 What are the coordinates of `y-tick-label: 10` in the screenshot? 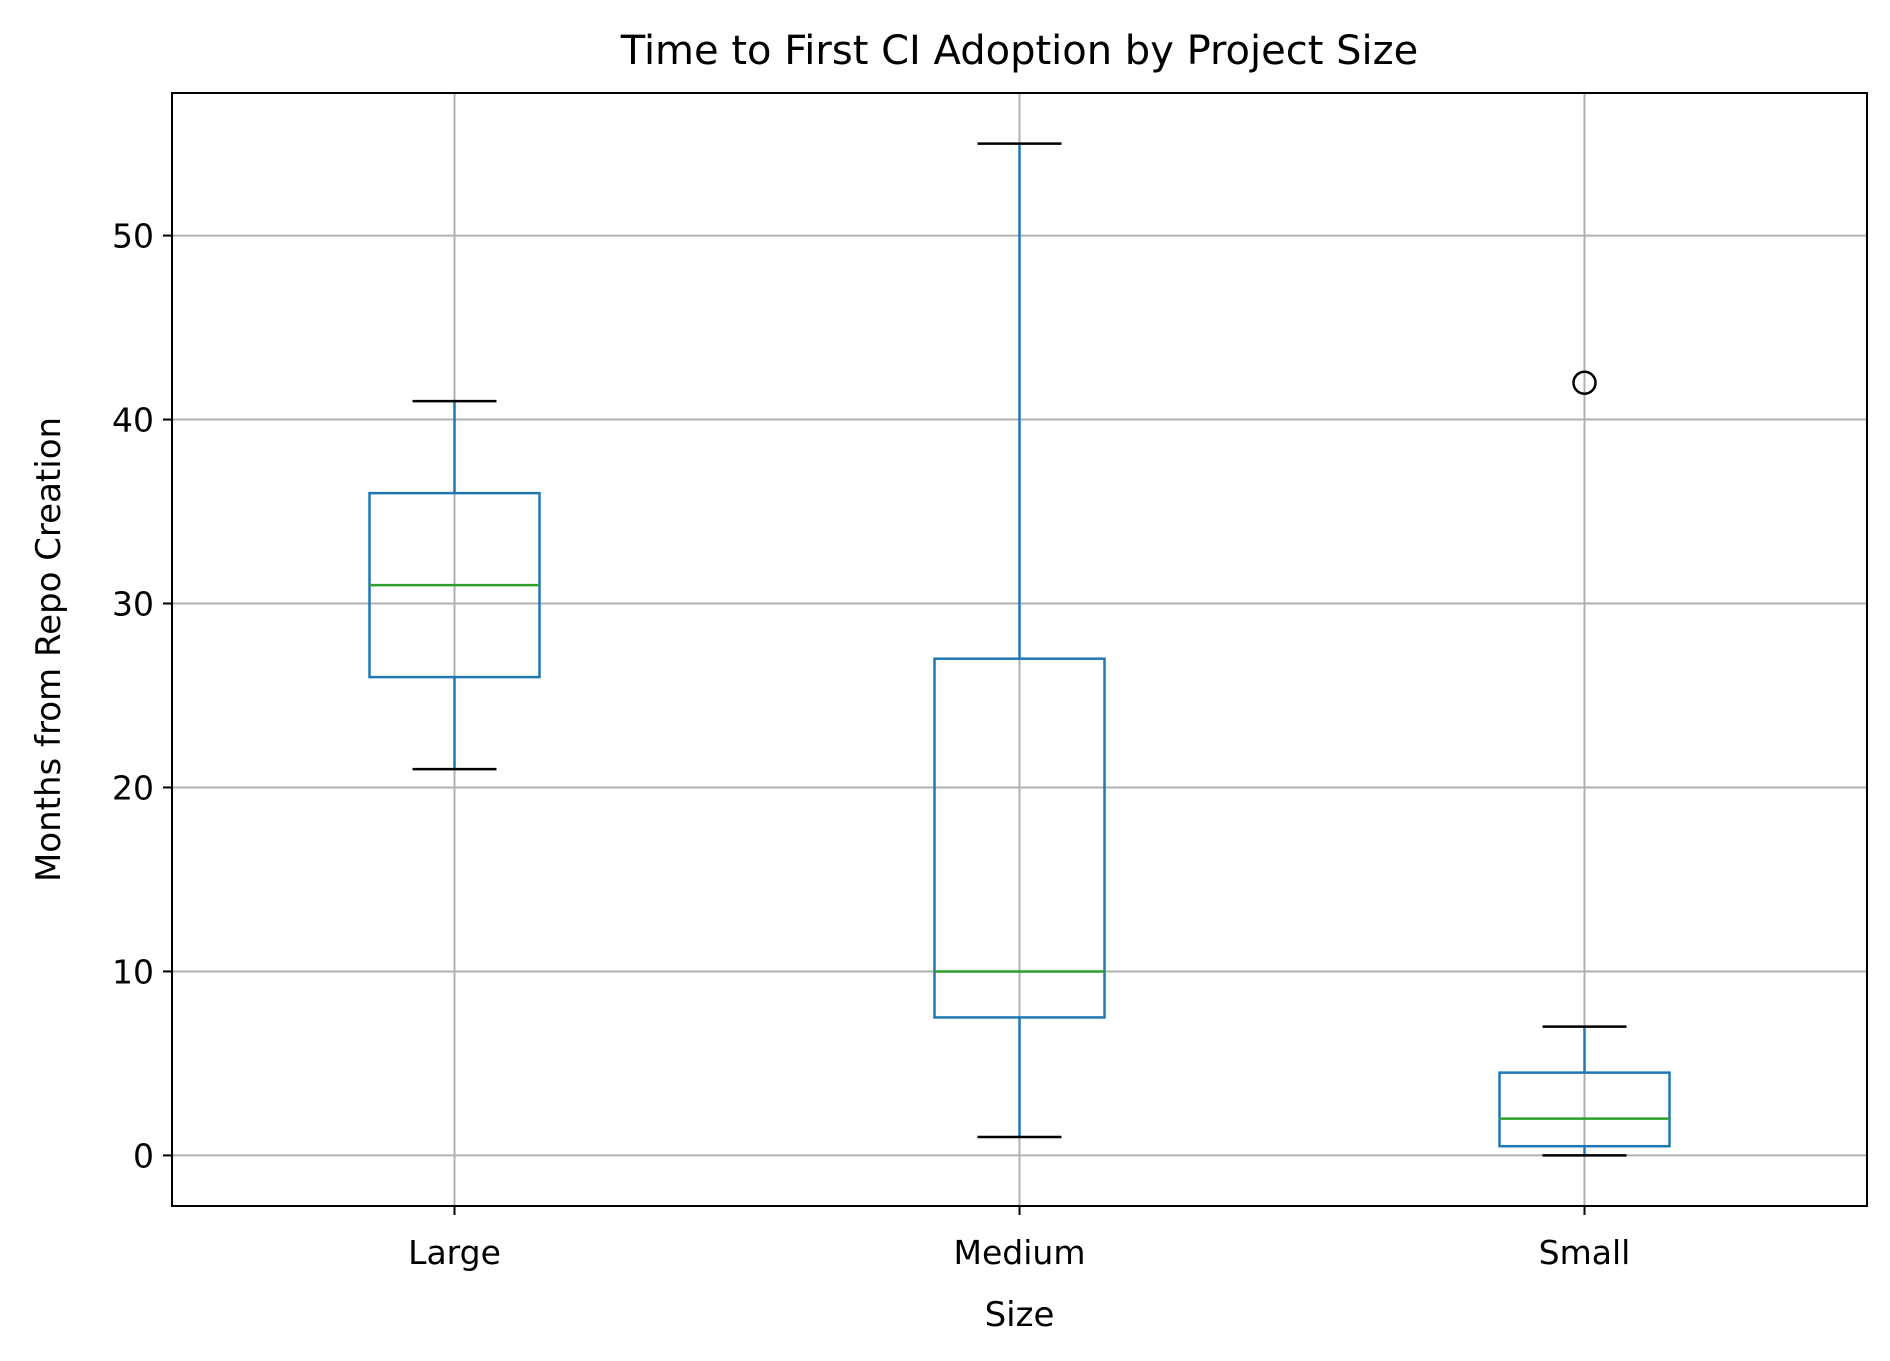 It's located at (133, 971).